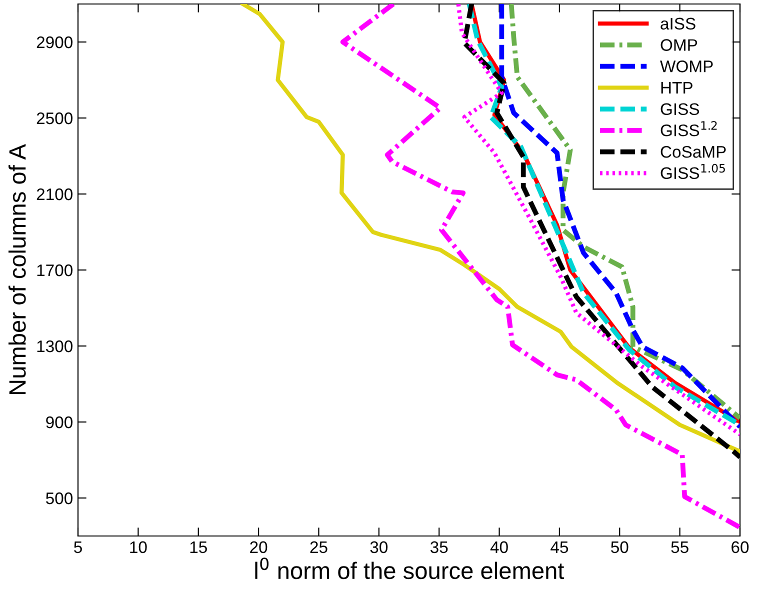  I want to click on x-tick-label: 55, so click(679, 547).